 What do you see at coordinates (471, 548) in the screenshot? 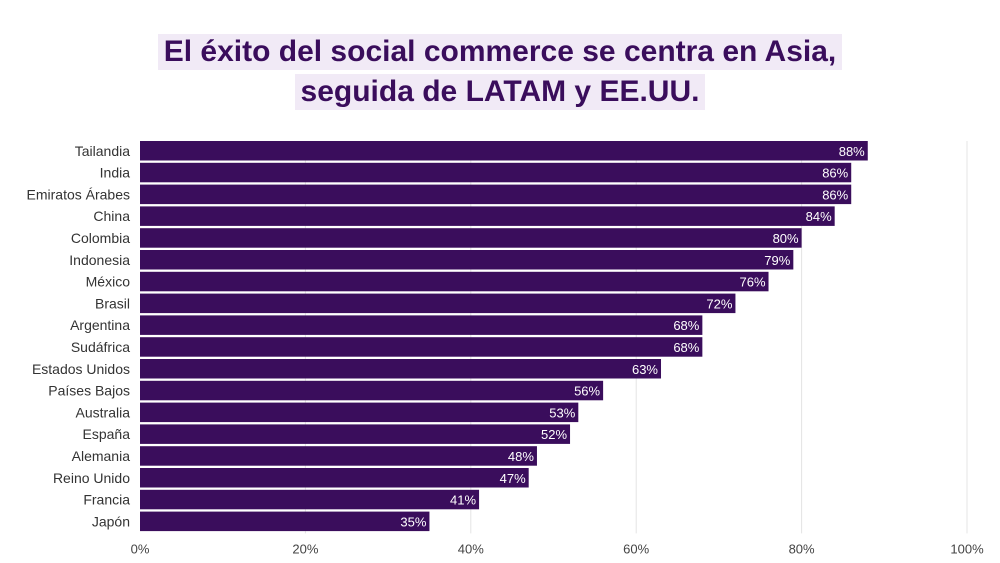
I see `x-tick-label: 40%` at bounding box center [471, 548].